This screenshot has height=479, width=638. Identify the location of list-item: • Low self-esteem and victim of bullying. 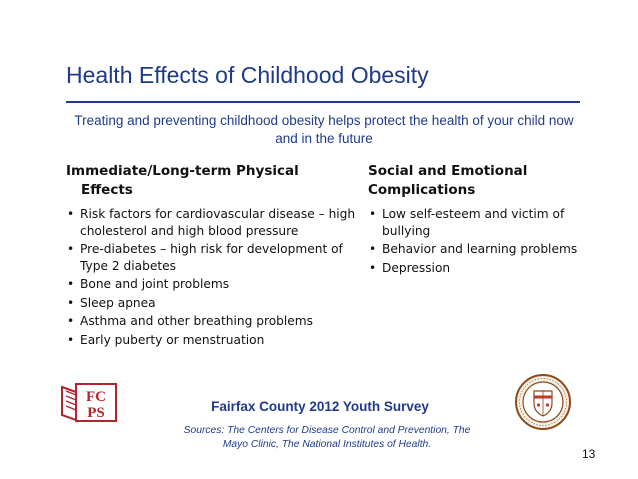
(478, 222).